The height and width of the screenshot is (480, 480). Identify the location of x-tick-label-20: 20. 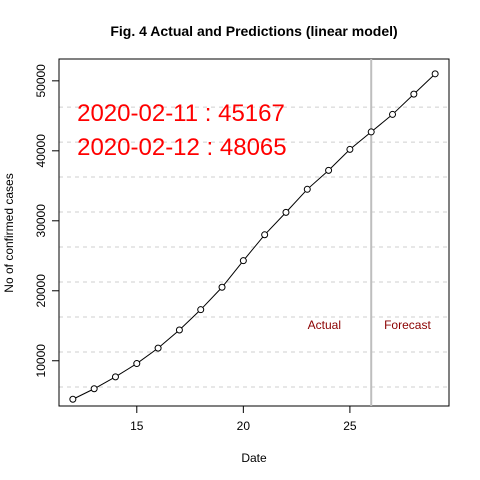
(244, 426).